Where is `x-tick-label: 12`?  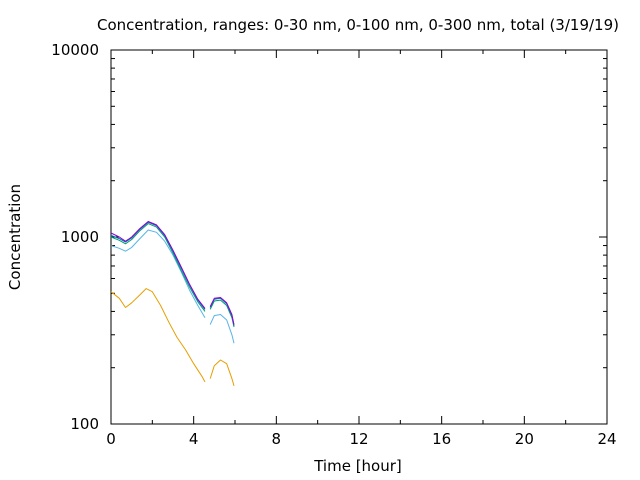
x-tick-label: 12 is located at coordinates (358, 439).